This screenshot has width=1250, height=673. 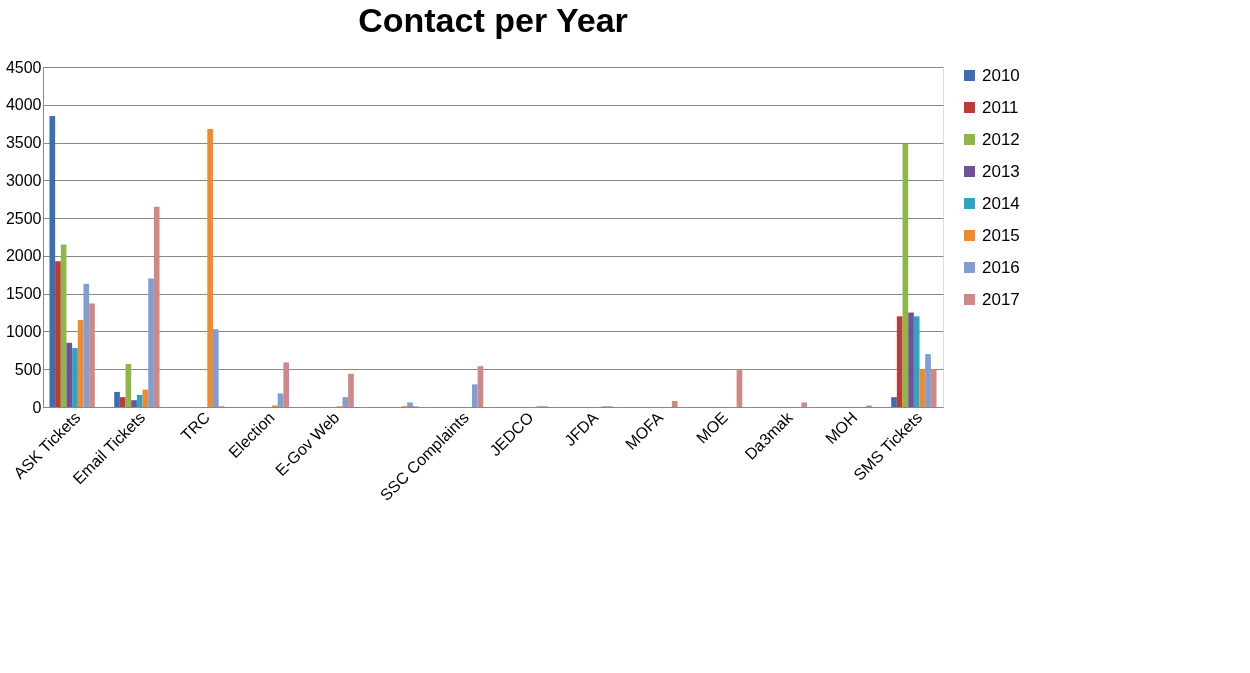 What do you see at coordinates (1001, 75) in the screenshot?
I see `legend-label: 2010` at bounding box center [1001, 75].